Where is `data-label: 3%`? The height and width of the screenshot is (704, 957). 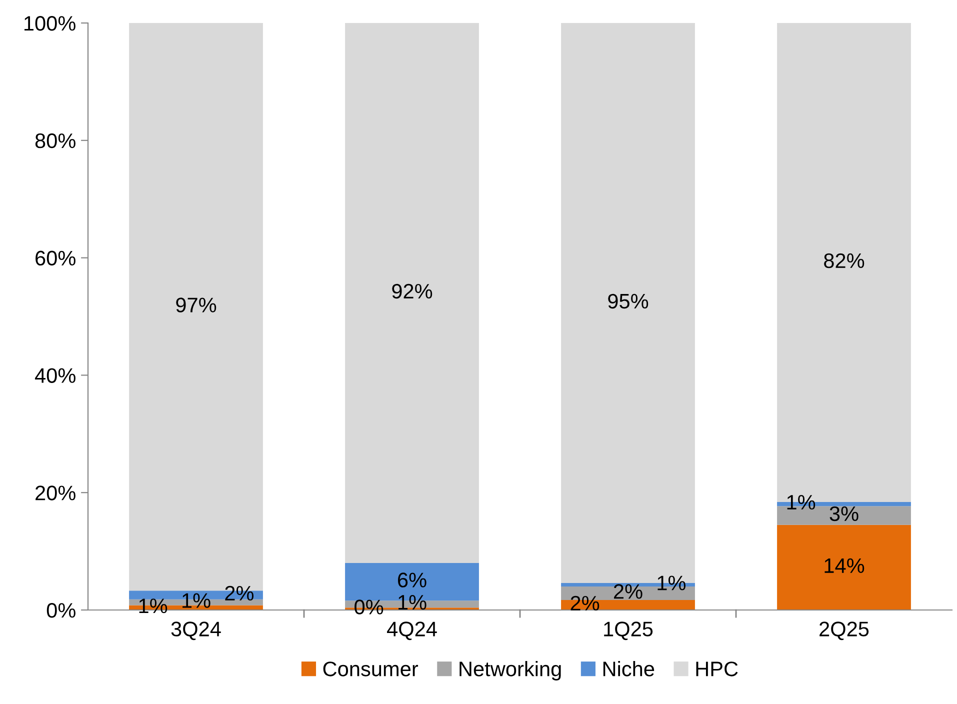
data-label: 3% is located at coordinates (844, 514).